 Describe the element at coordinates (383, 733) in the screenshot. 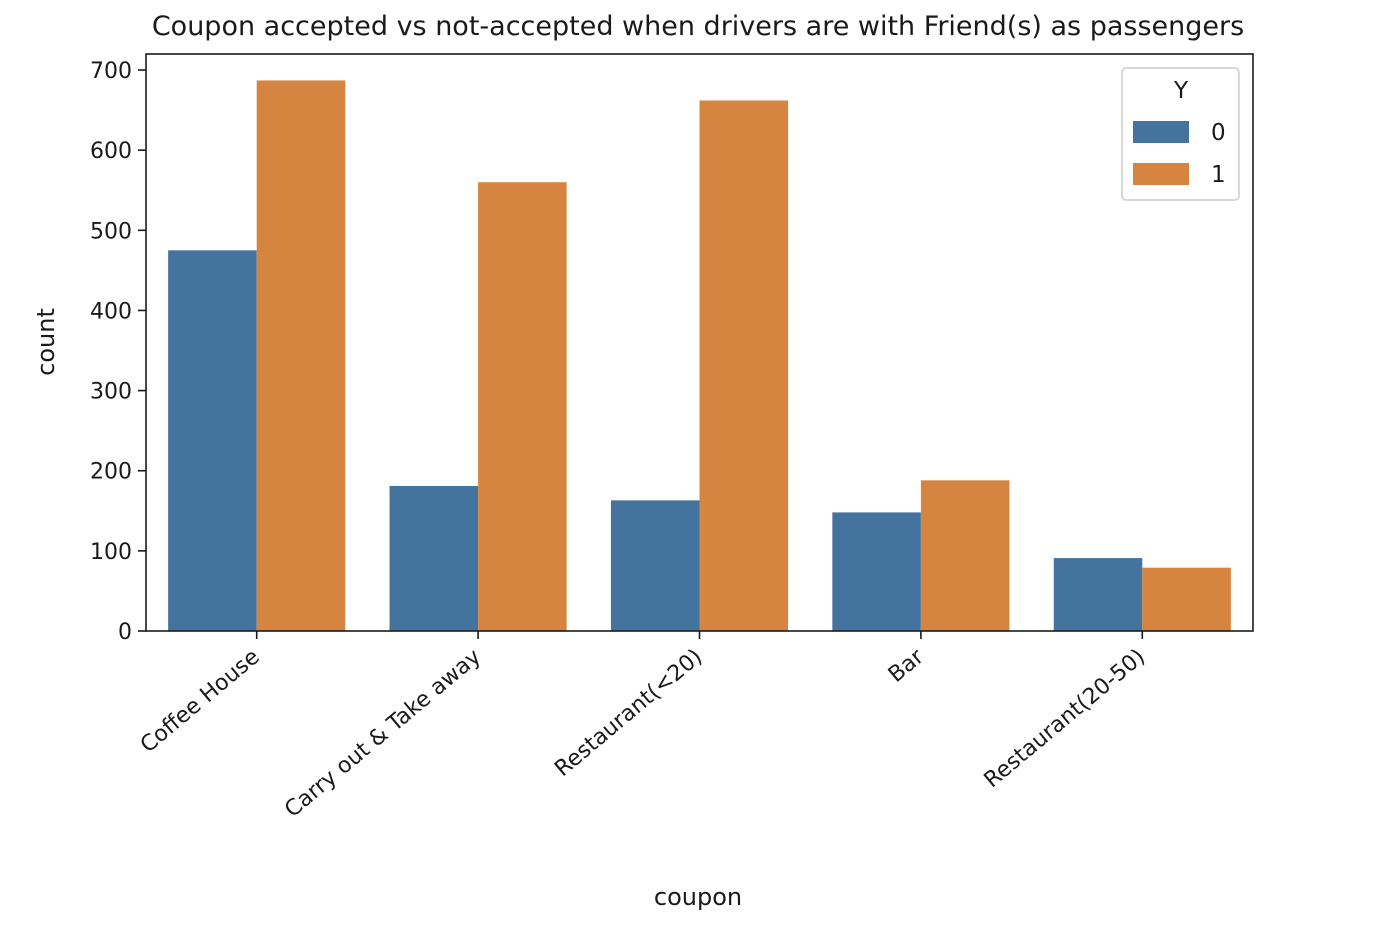

I see `x-tick-label: Carry out & Take away` at that location.